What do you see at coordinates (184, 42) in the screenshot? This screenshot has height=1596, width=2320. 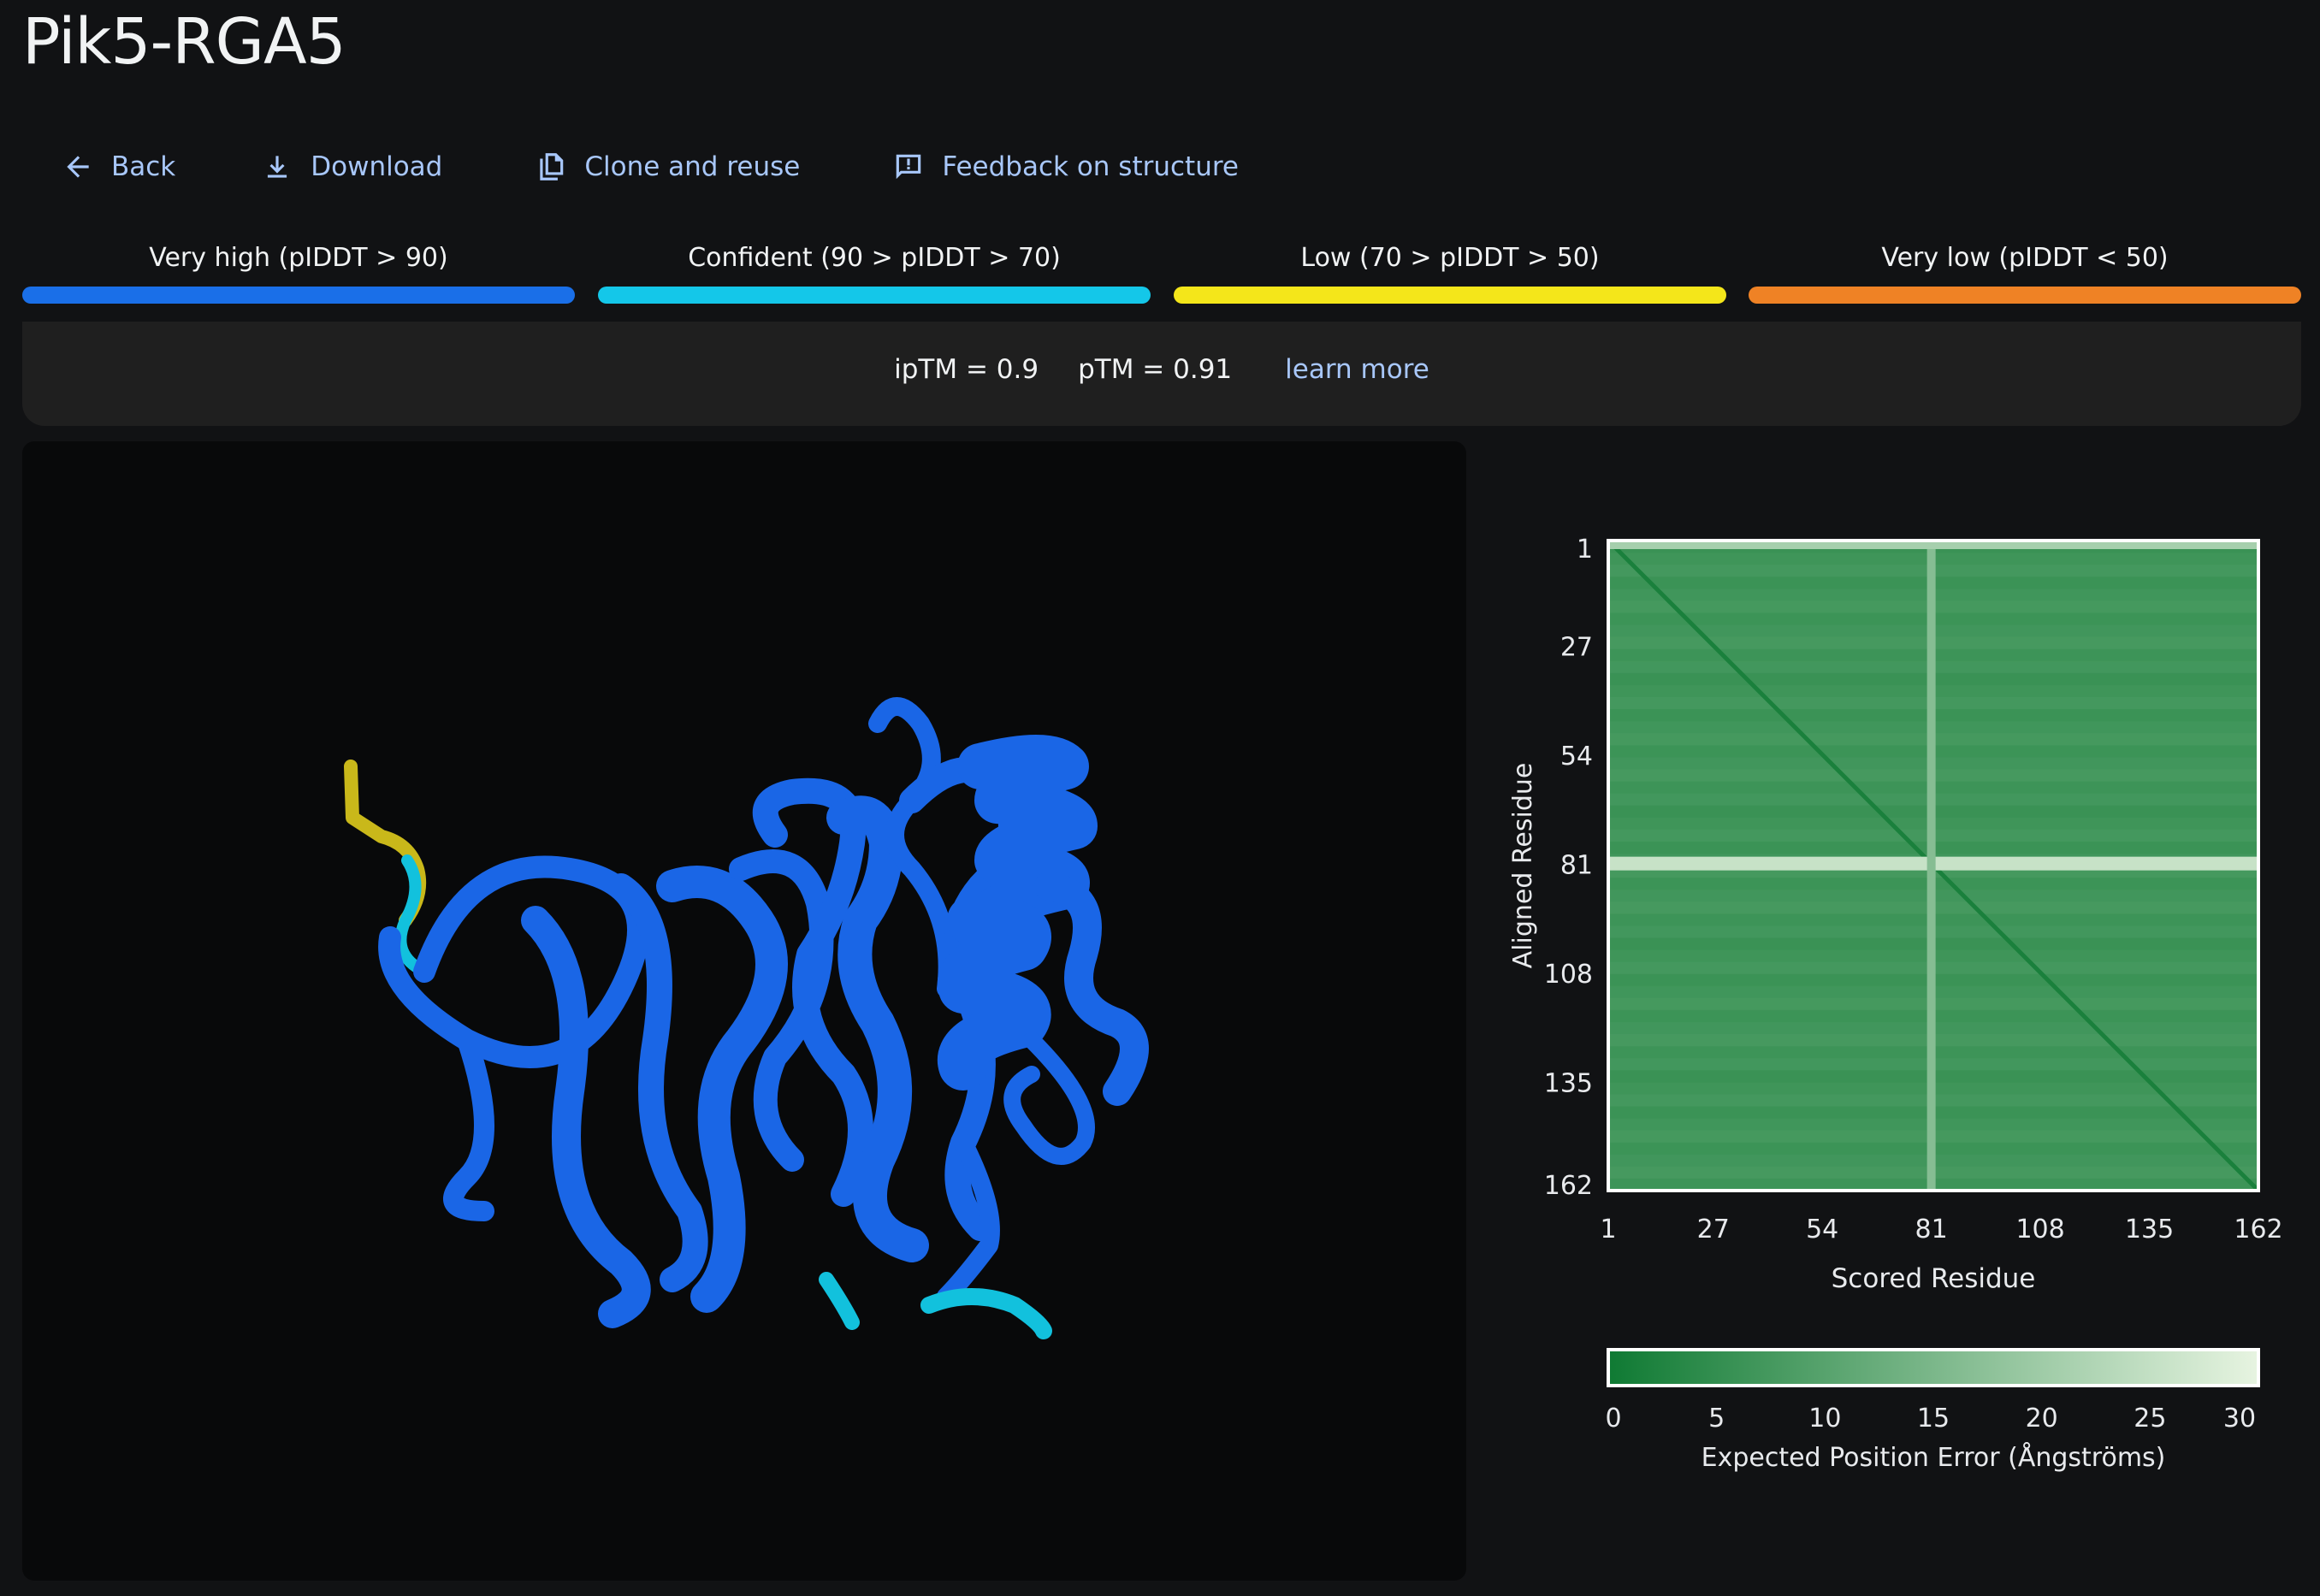 I see `page-title: Pik5-RGA5` at bounding box center [184, 42].